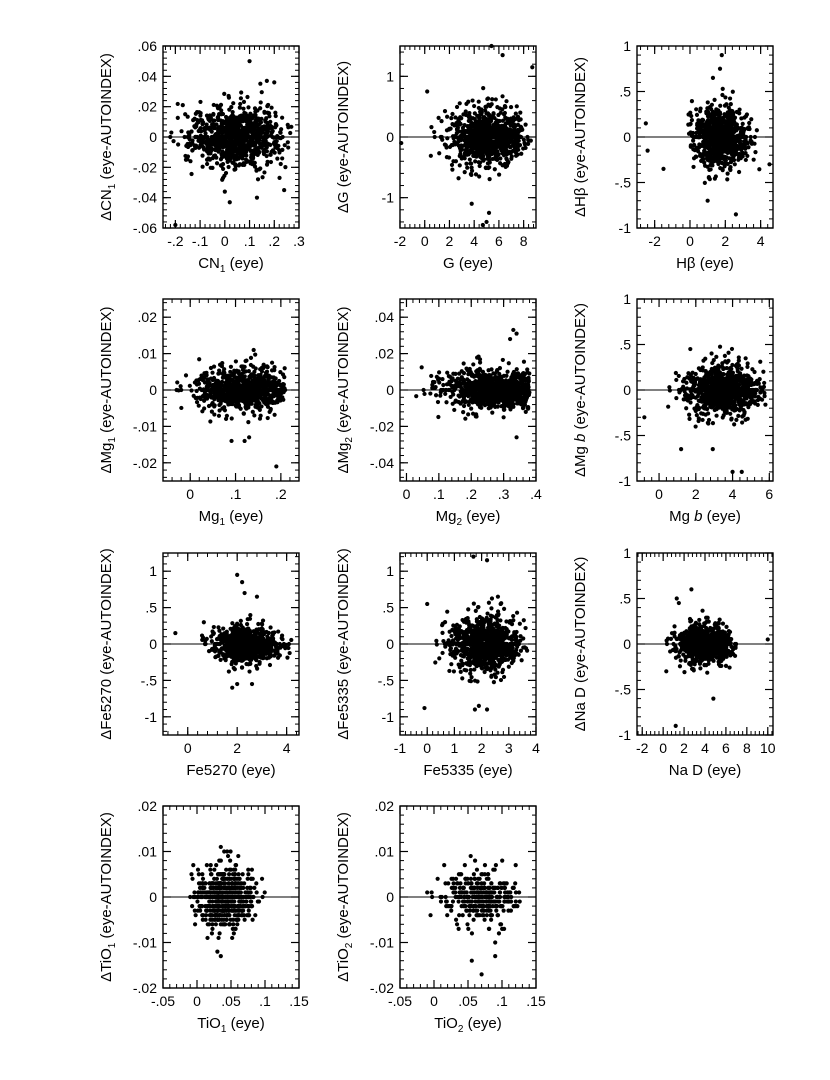  I want to click on x-axis-title-base: CN, so click(209, 263).